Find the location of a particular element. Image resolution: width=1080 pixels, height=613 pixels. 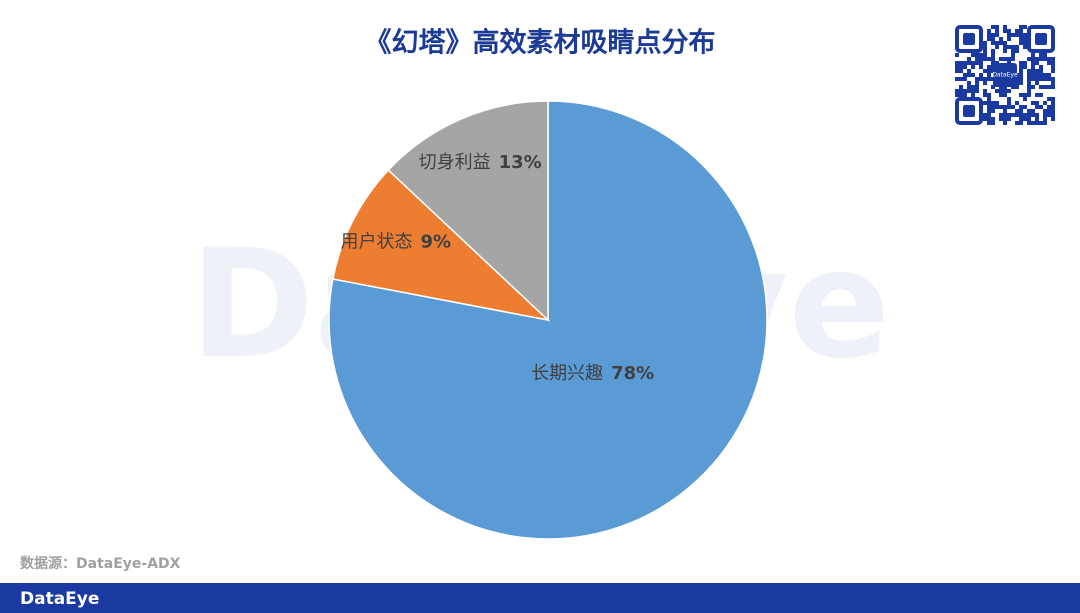

slice-category: 用户状态 is located at coordinates (377, 241).